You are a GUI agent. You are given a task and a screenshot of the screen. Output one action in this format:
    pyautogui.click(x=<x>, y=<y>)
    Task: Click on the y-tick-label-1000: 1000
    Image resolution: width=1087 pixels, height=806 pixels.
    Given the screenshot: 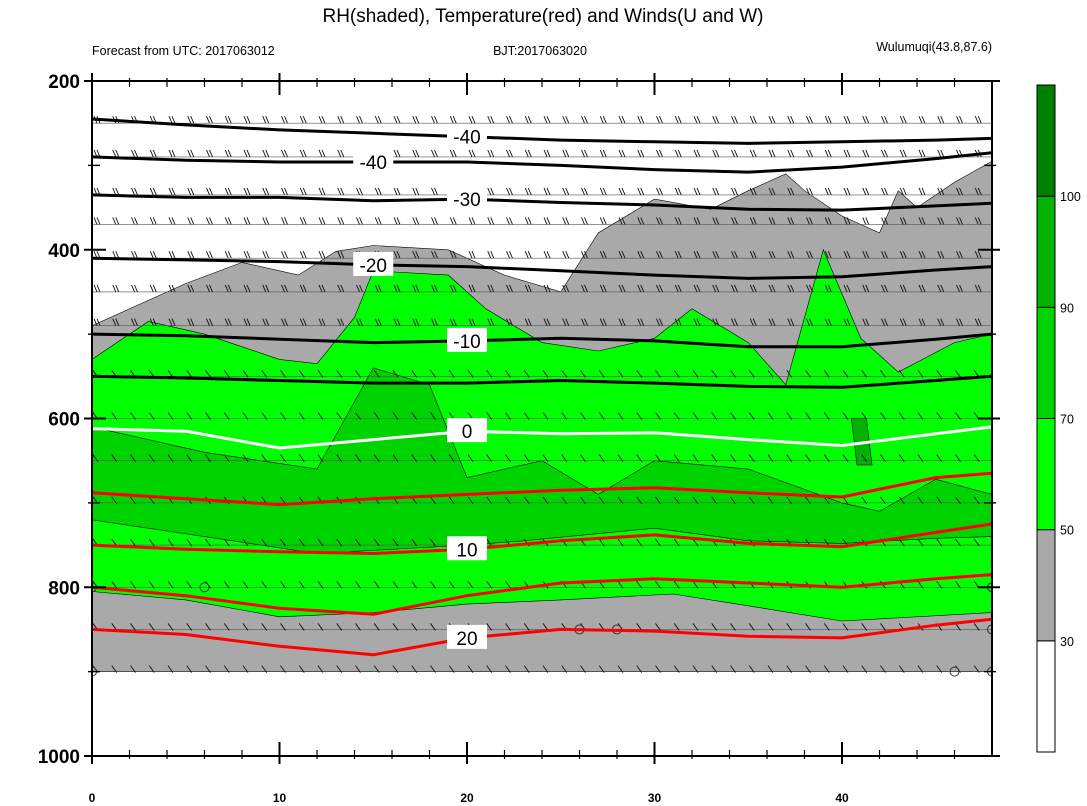 What is the action you would take?
    pyautogui.click(x=59, y=757)
    